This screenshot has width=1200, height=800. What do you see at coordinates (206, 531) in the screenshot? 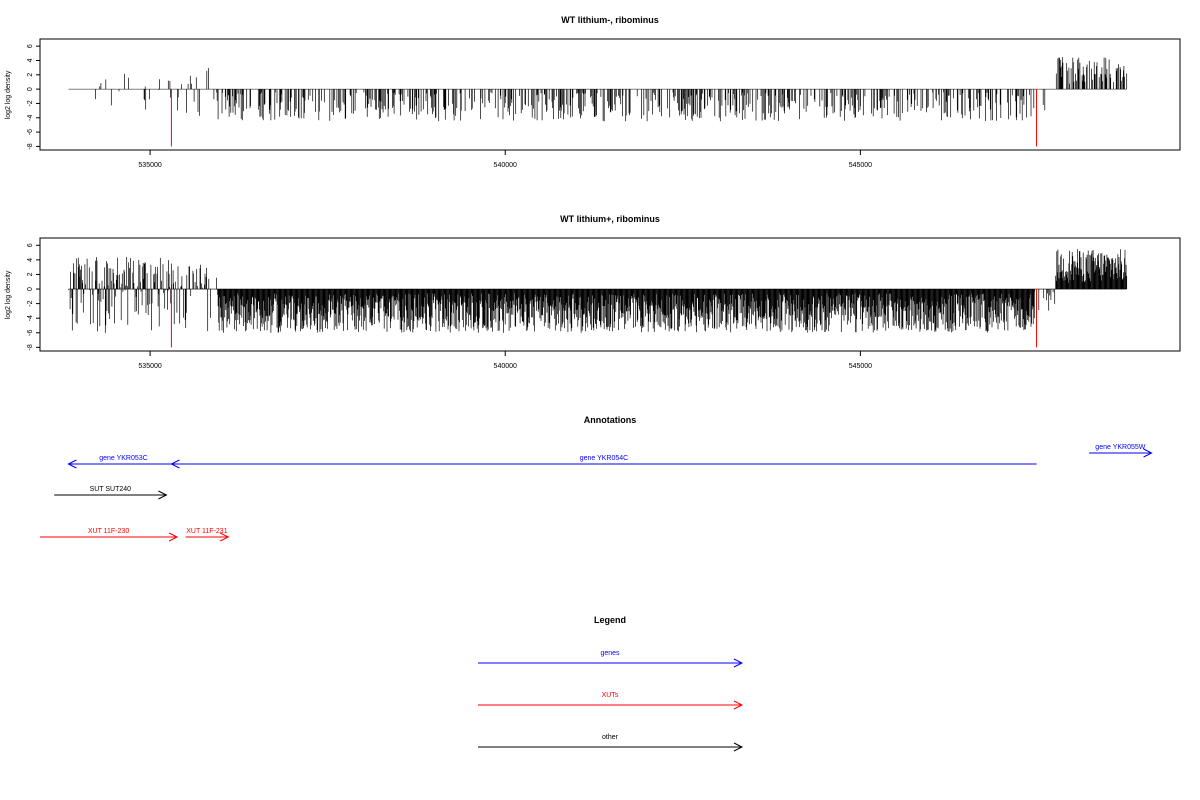
I see `feature-label: XUT 11F-231` at bounding box center [206, 531].